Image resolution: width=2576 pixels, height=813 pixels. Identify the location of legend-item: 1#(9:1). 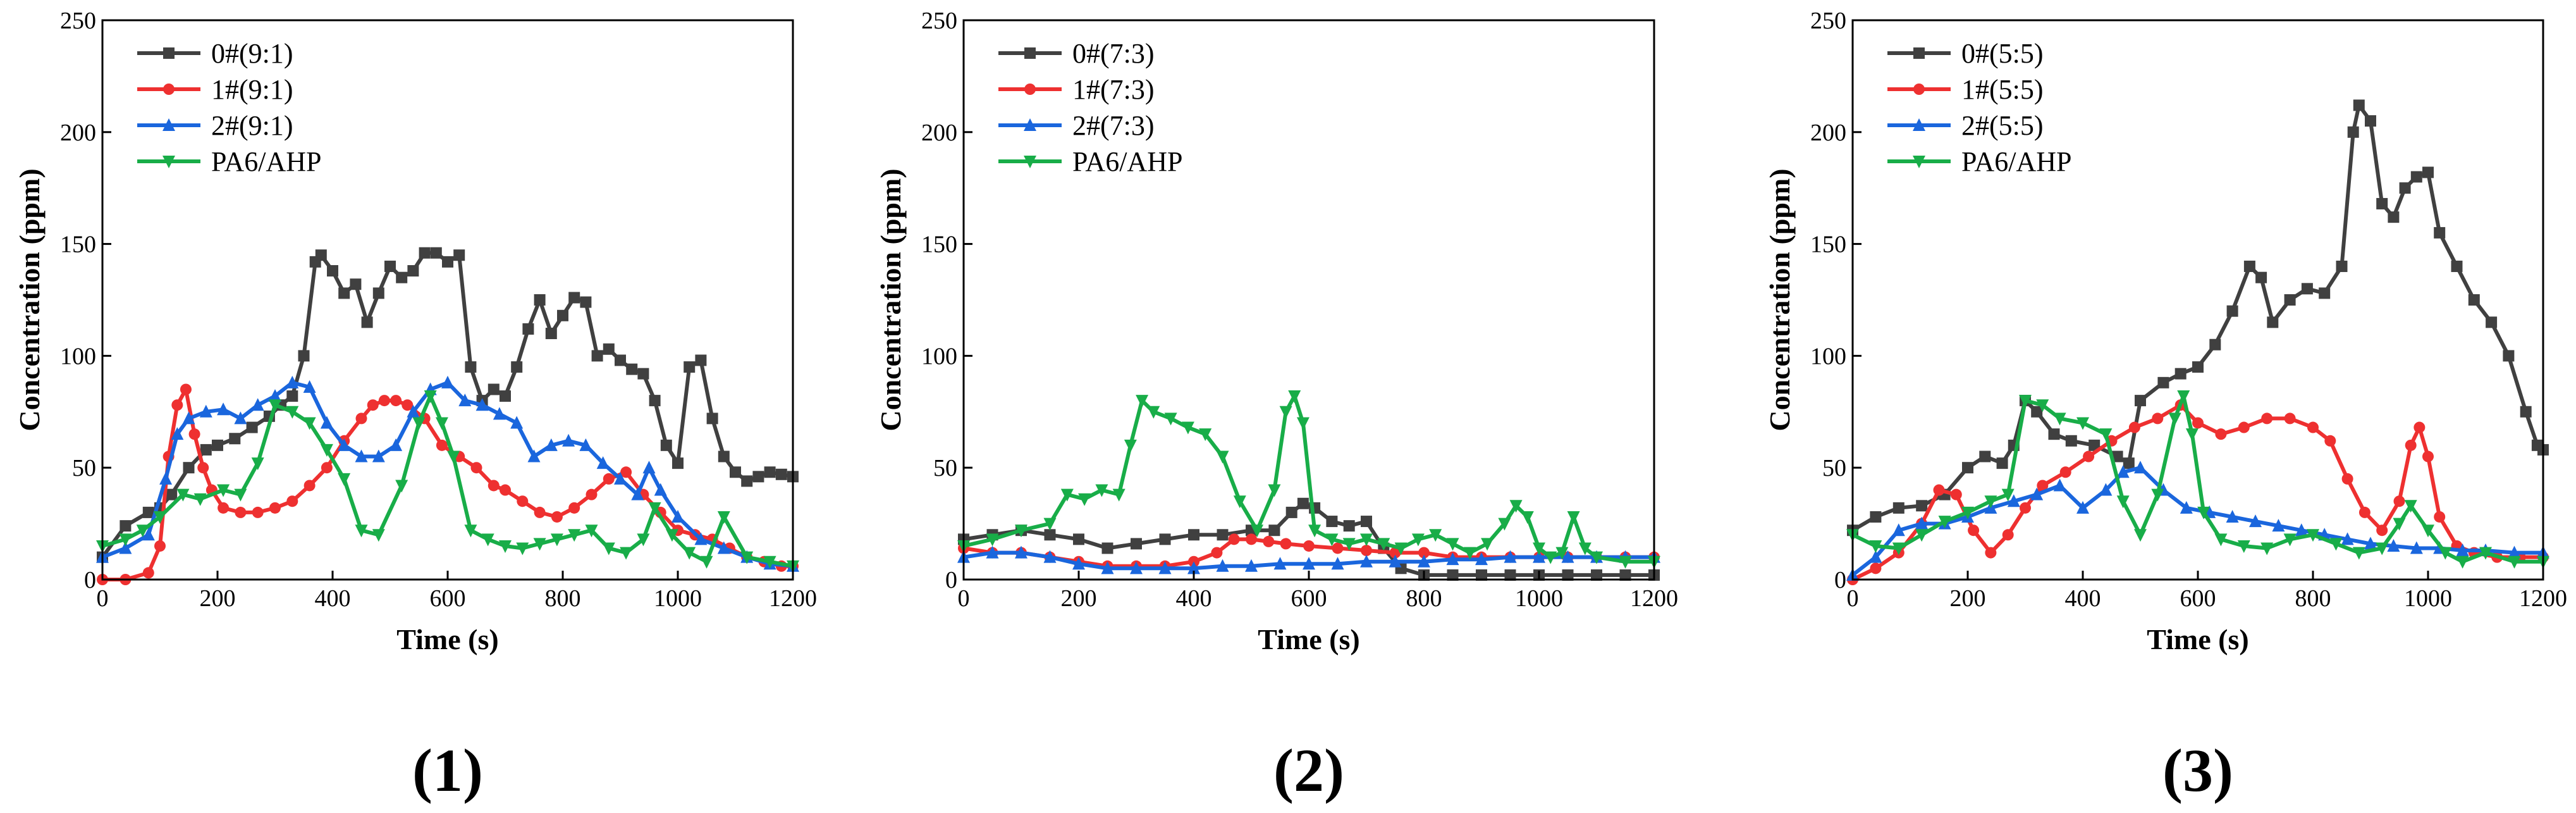
(215, 89).